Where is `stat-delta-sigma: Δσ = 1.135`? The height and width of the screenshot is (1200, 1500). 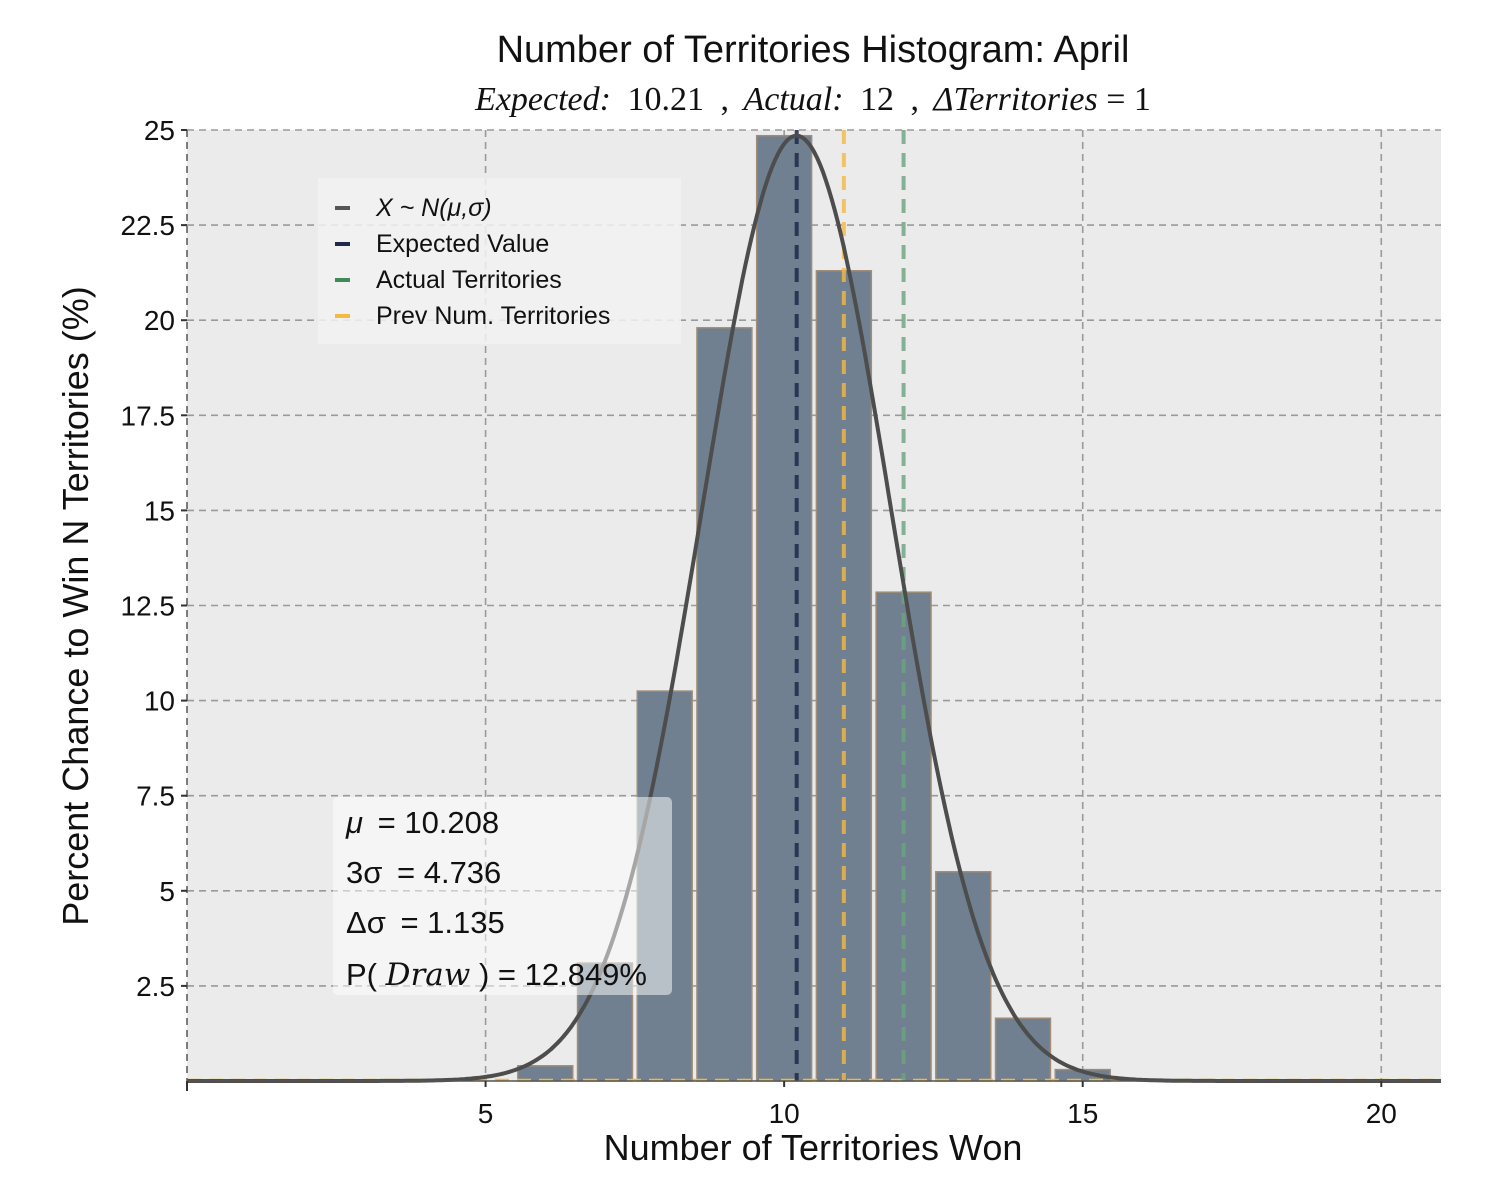
stat-delta-sigma: Δσ = 1.135 is located at coordinates (425, 922).